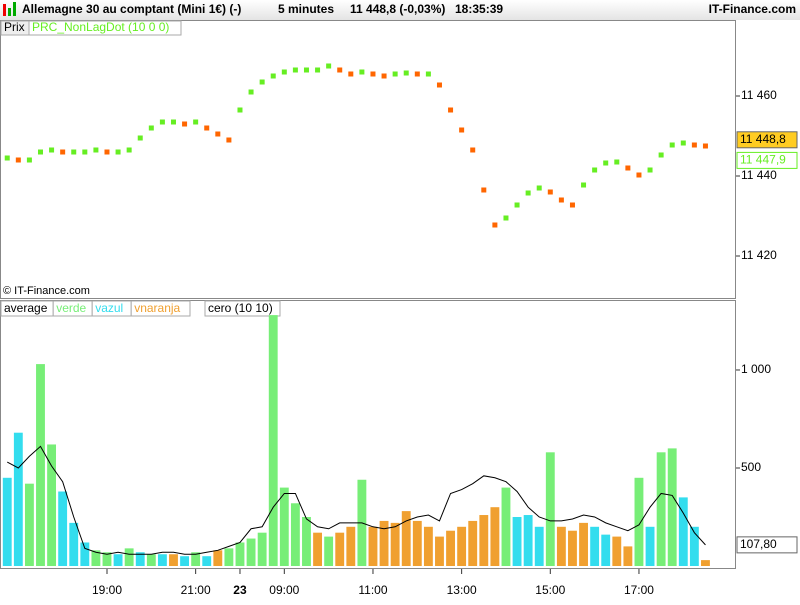 The height and width of the screenshot is (605, 800). What do you see at coordinates (100, 27) in the screenshot?
I see `indicator-label: PRC_NonLagDot (10 0 0)` at bounding box center [100, 27].